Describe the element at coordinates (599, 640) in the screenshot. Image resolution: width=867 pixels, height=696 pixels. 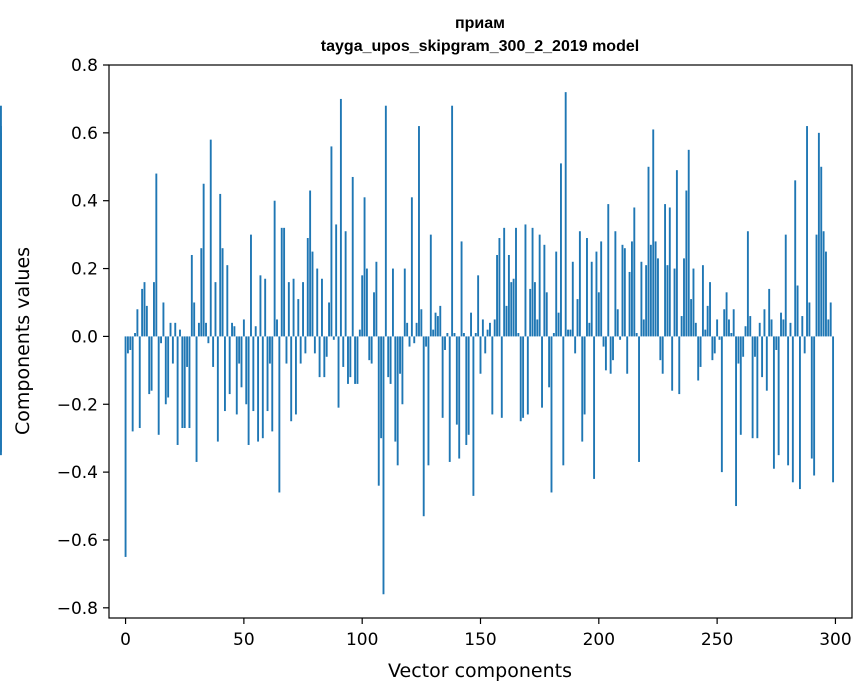
I see `x-tick-label: 200` at that location.